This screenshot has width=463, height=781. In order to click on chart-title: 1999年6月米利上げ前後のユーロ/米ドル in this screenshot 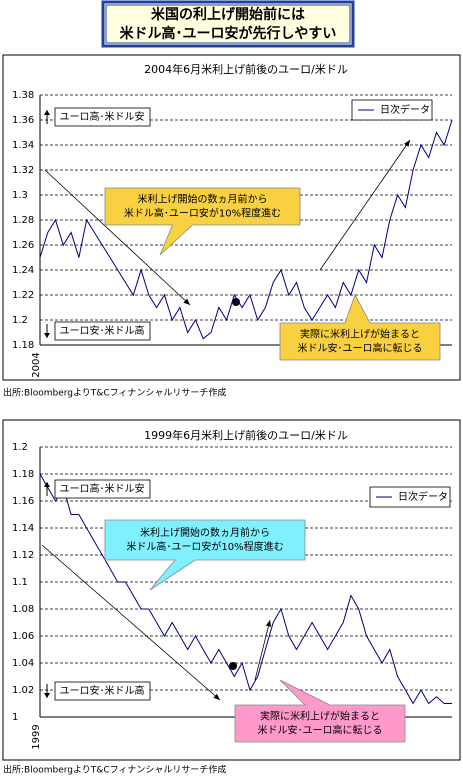, I will do `click(246, 435)`.